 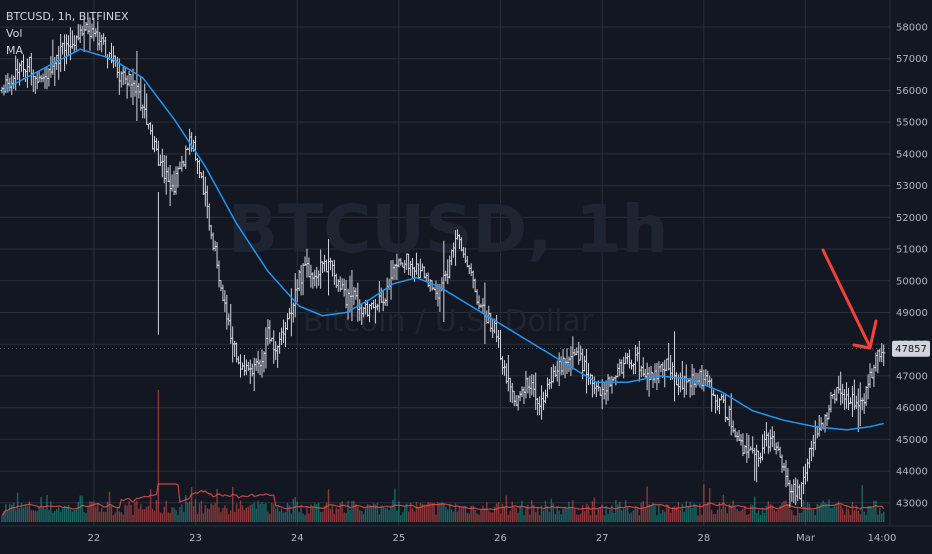 What do you see at coordinates (14, 33) in the screenshot?
I see `legend-volume-label: Vol` at bounding box center [14, 33].